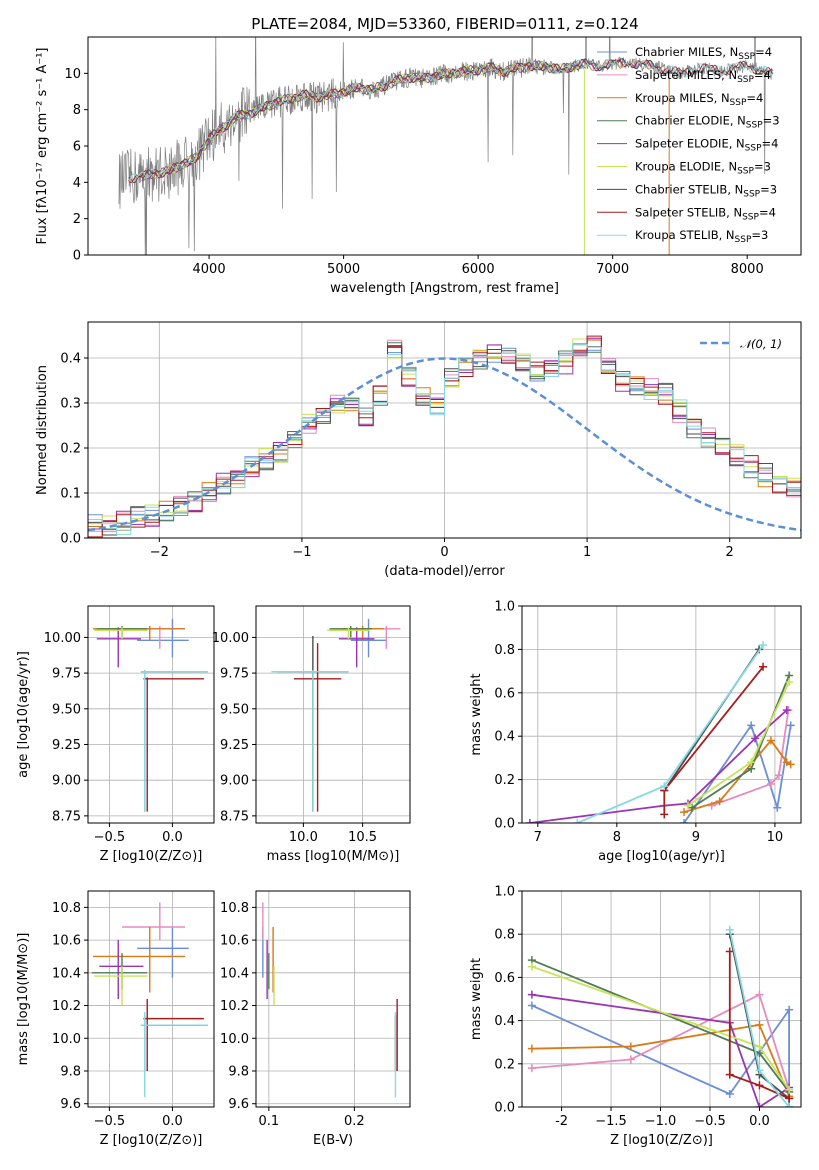  What do you see at coordinates (755, 738) in the screenshot?
I see `weight-marker-salpeter-elodie` at bounding box center [755, 738].